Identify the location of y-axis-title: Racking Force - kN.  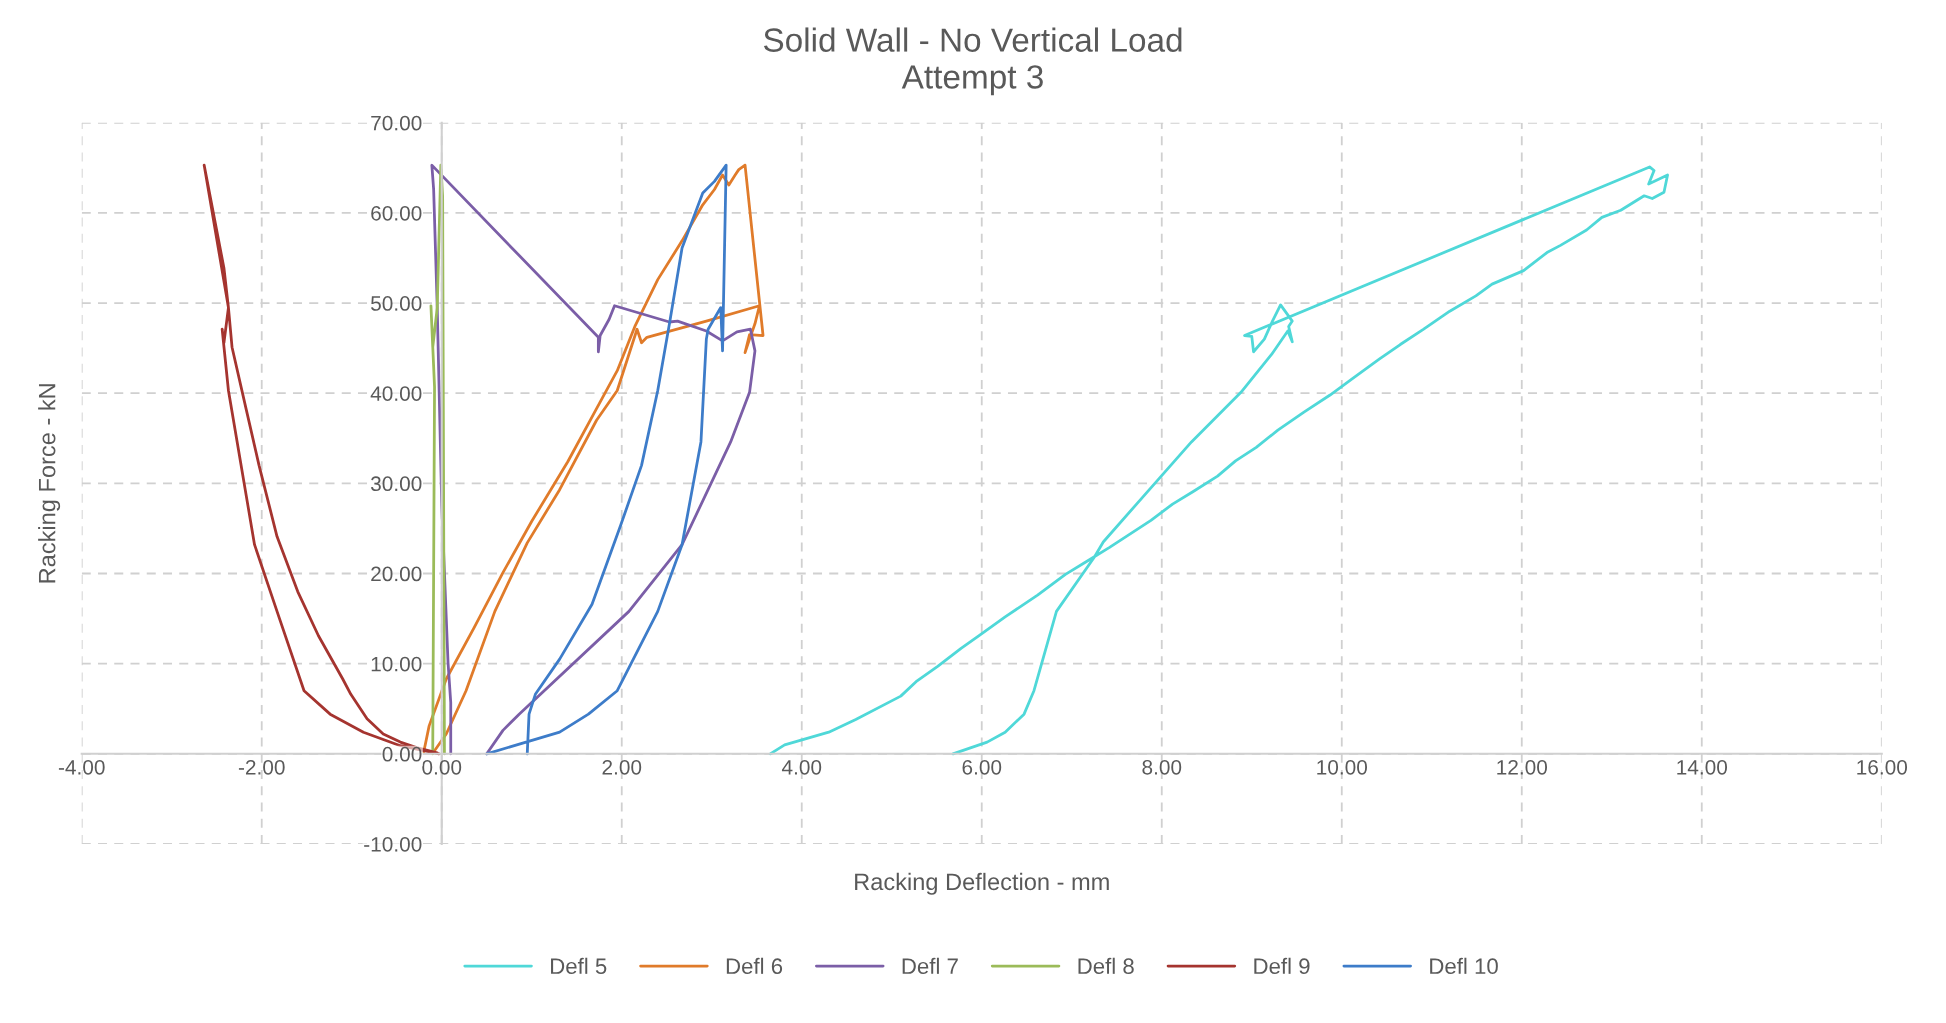
(49, 483).